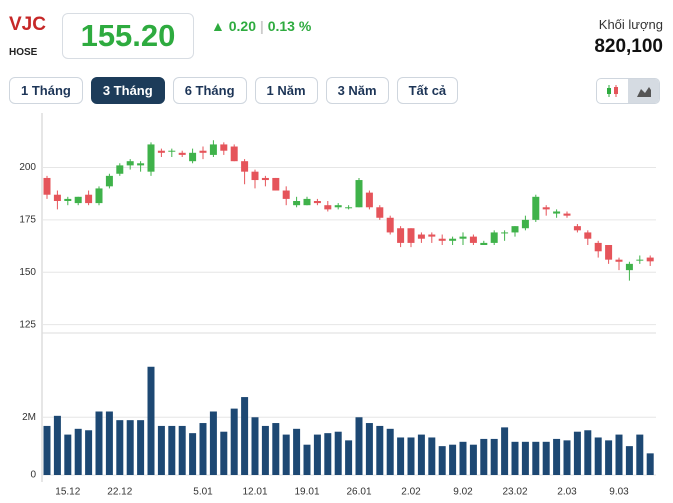  What do you see at coordinates (67, 492) in the screenshot?
I see `x-tick-label: 15.12` at bounding box center [67, 492].